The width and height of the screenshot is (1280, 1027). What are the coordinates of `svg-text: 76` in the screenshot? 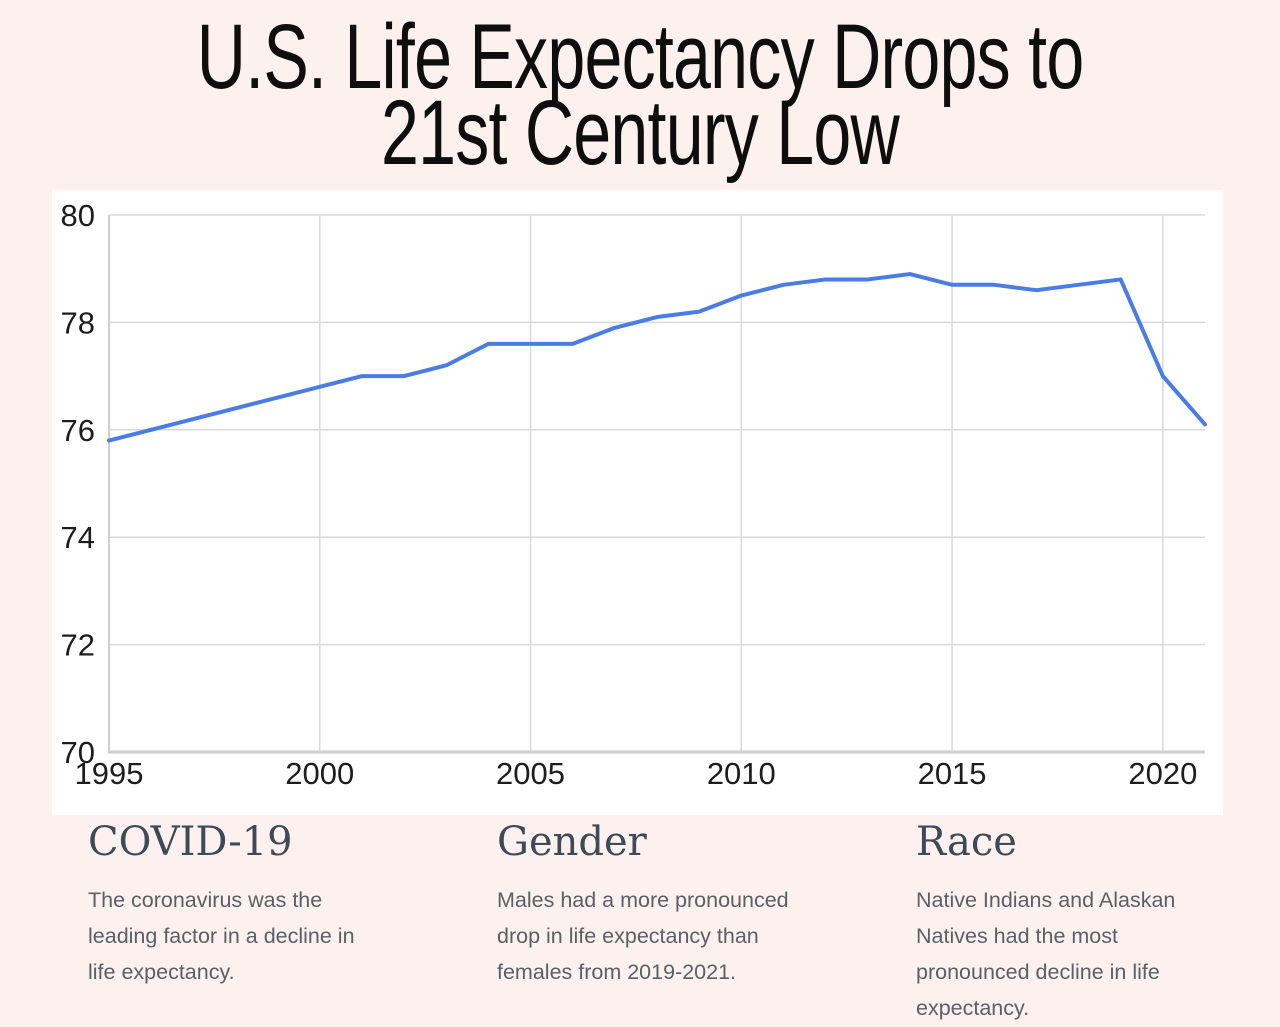 It's located at (78, 430).